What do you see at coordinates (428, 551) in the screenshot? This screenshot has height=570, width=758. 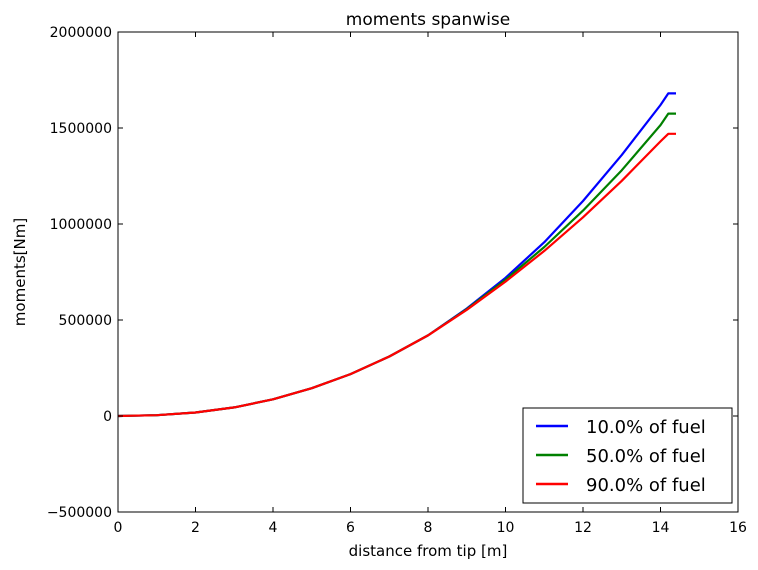 I see `x-axis-label: distance from tip [m]` at bounding box center [428, 551].